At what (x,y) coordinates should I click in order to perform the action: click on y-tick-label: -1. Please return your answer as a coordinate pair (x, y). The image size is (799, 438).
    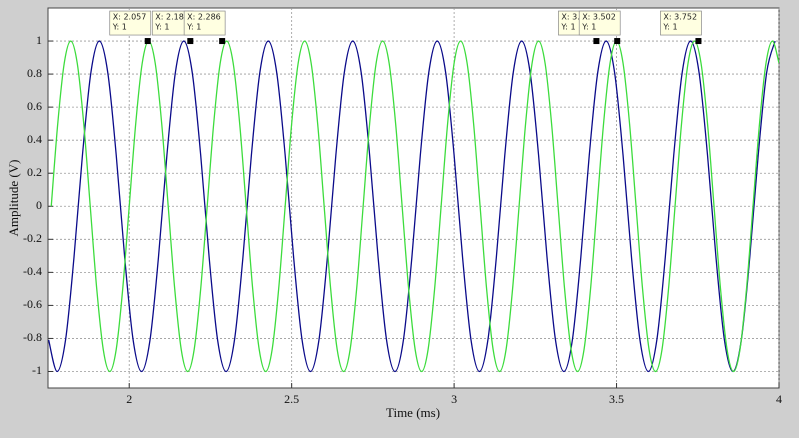
    Looking at the image, I should click on (37, 370).